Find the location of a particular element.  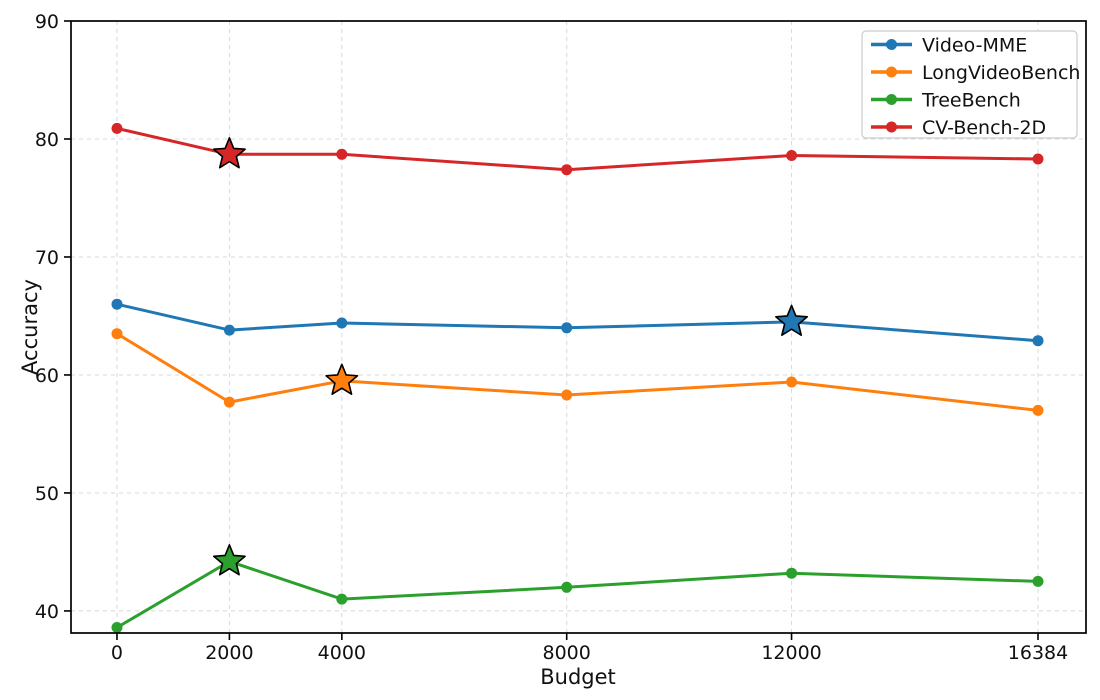

series-video-mme is located at coordinates (577, 322).